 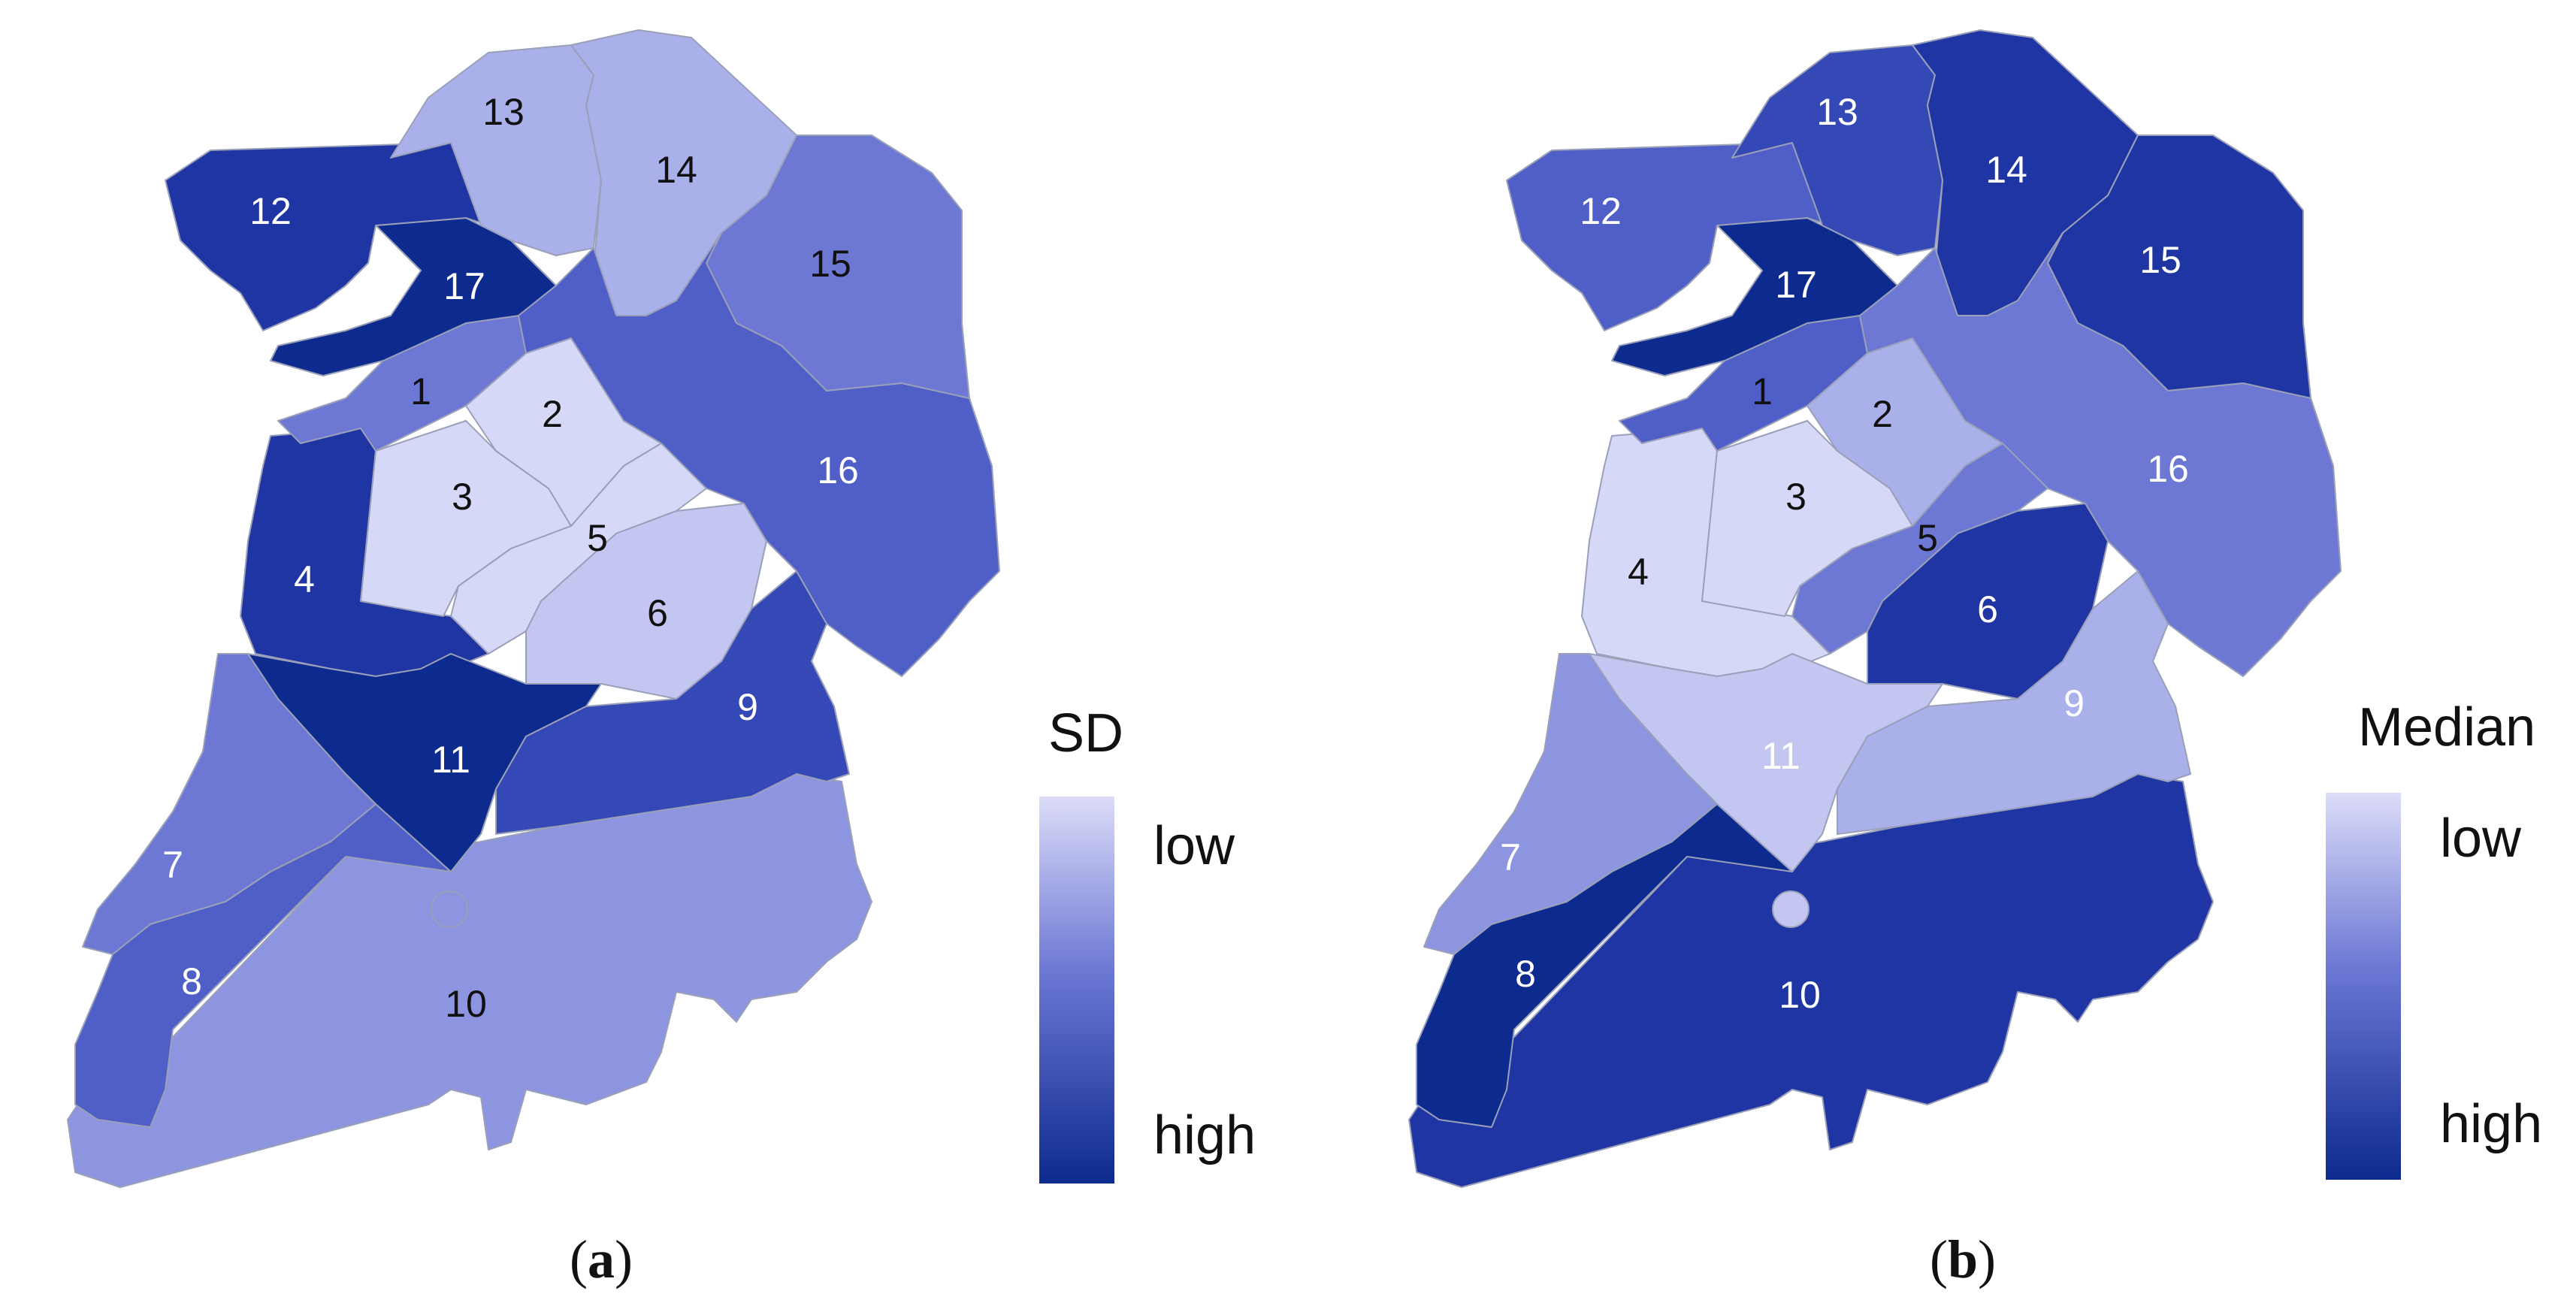 What do you see at coordinates (449, 909) in the screenshot?
I see `district-10-dot` at bounding box center [449, 909].